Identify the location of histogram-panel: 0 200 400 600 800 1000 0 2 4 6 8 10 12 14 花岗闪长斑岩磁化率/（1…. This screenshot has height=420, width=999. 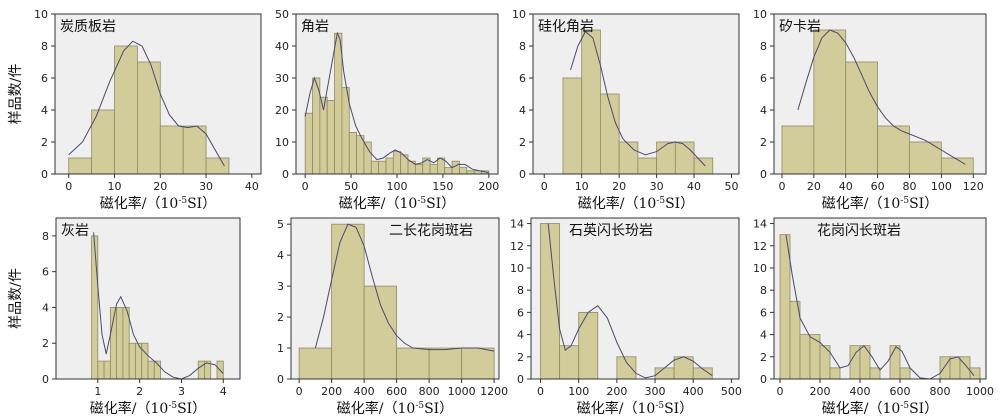
(873, 317).